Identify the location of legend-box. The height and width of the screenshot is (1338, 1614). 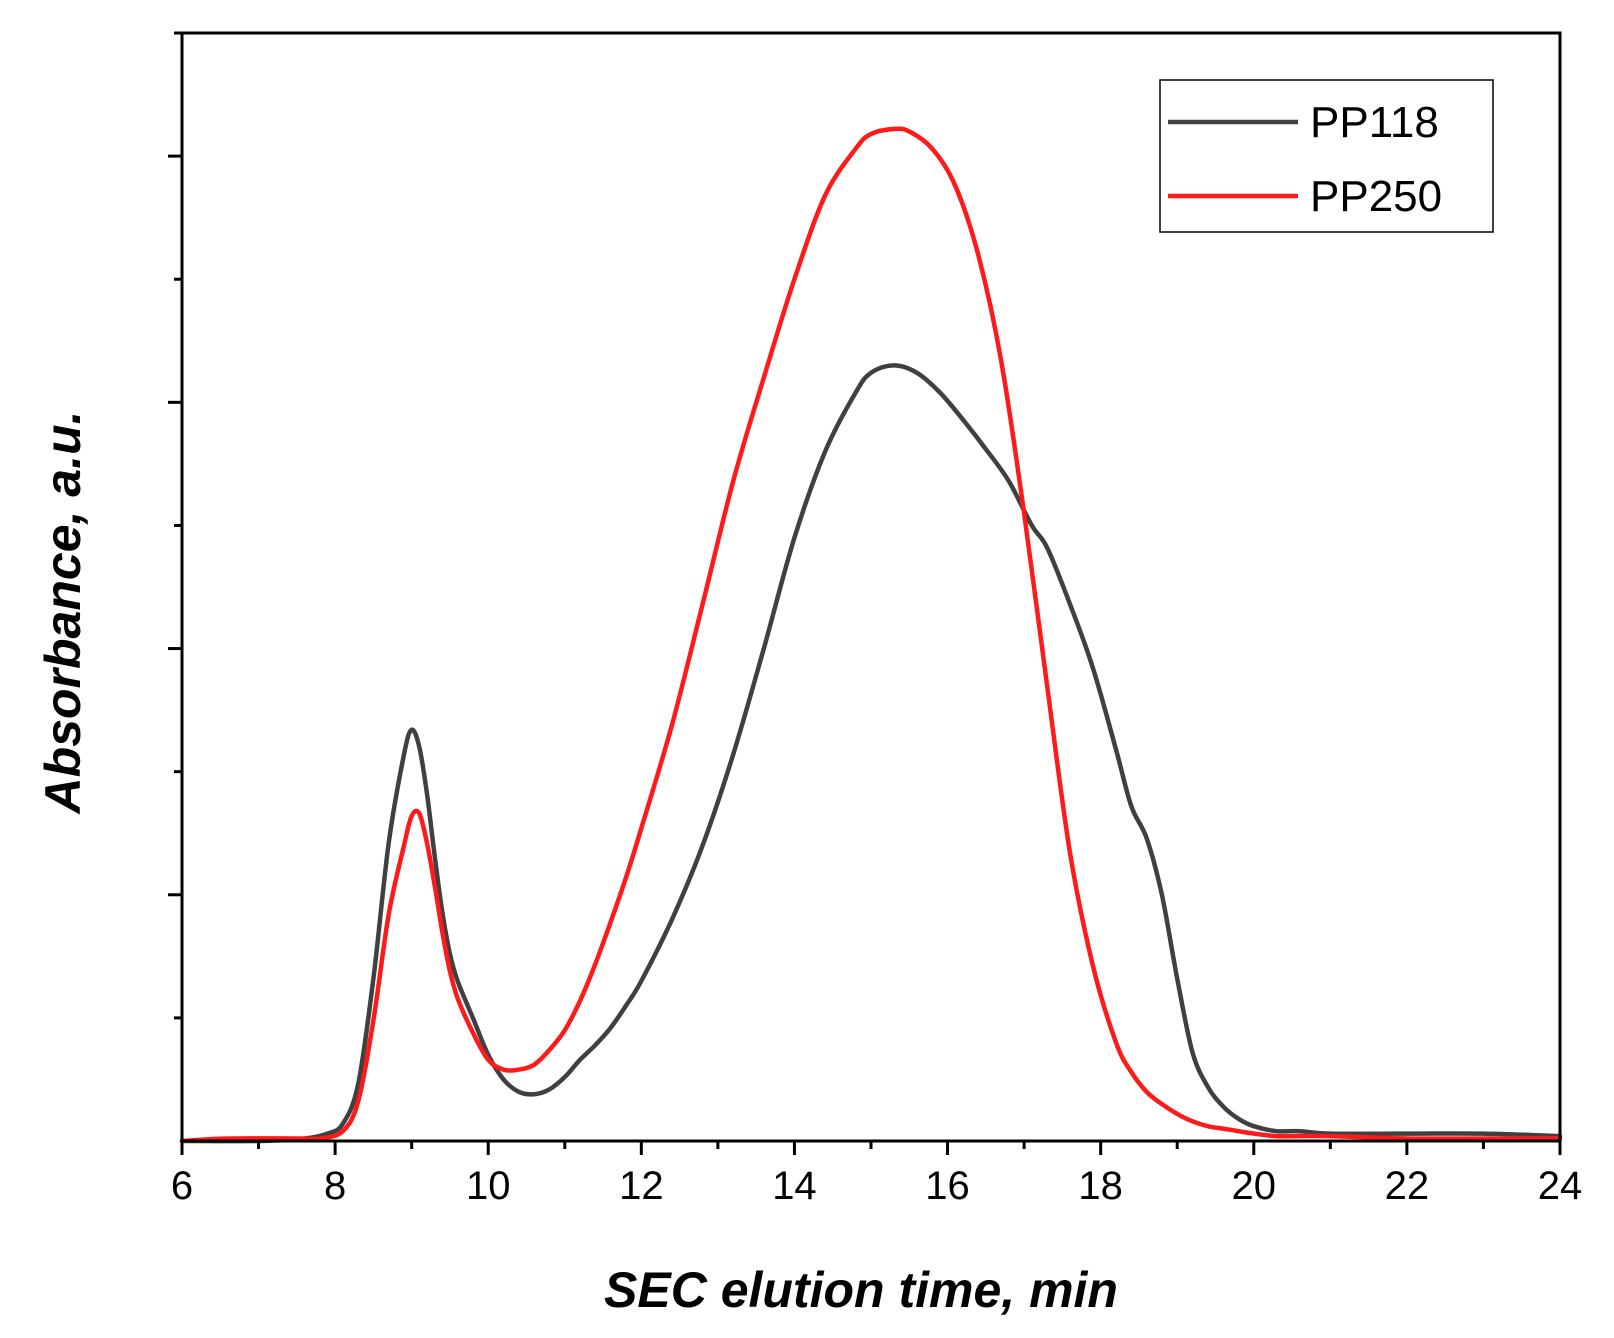
(1326, 156).